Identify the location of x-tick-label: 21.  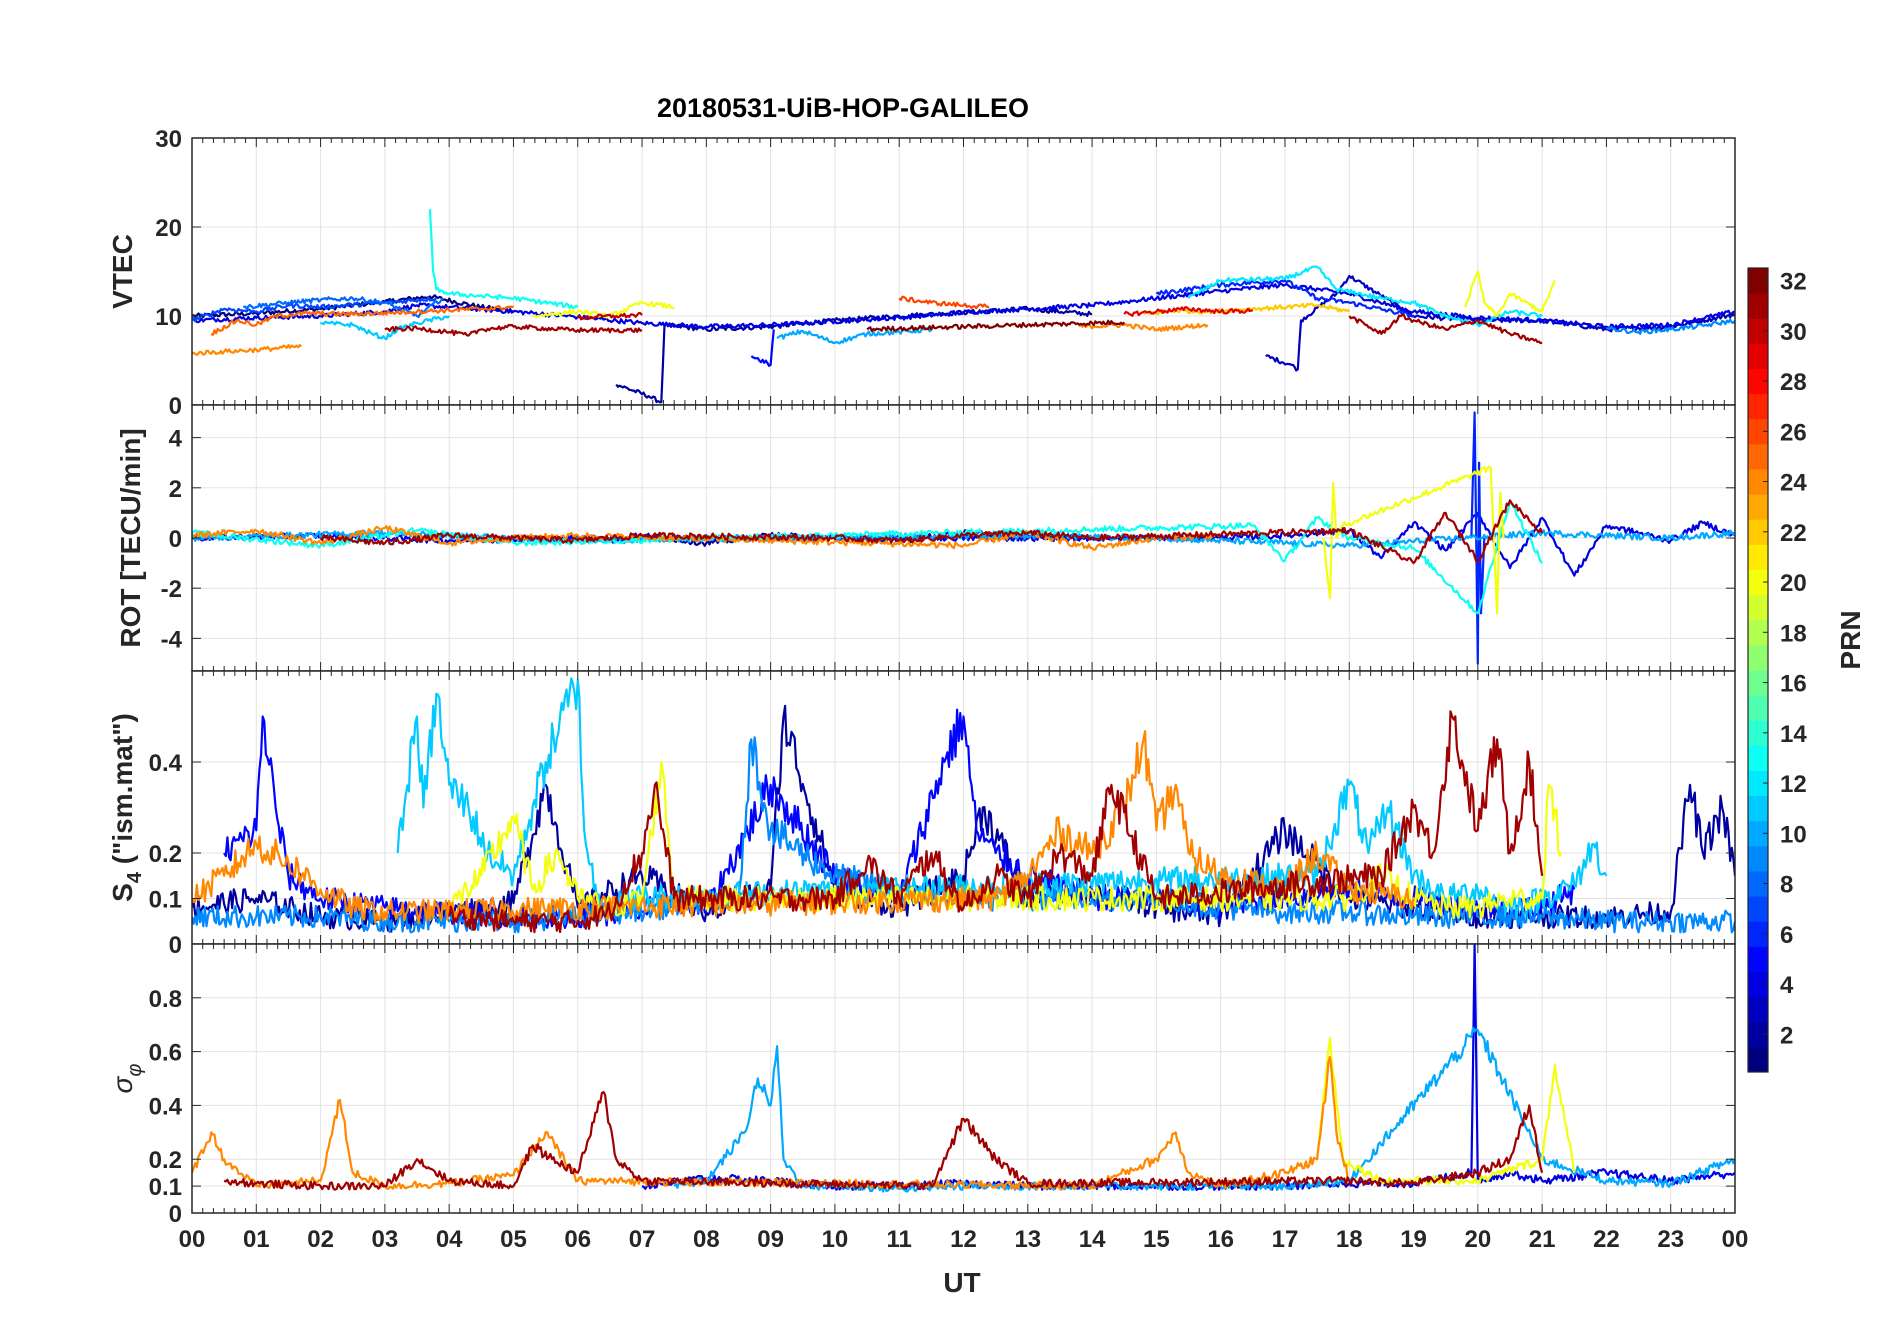
(1542, 1239).